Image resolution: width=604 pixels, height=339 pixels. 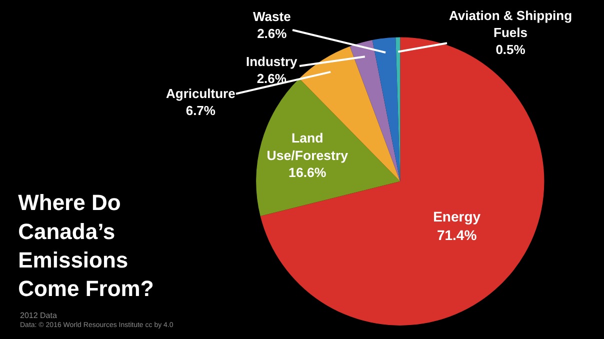 I want to click on data-label: 16.6%, so click(x=307, y=172).